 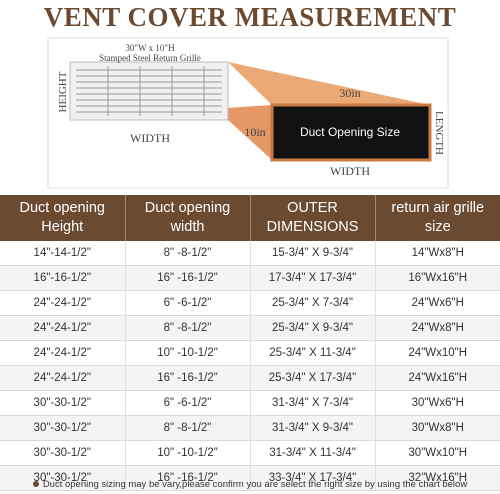 What do you see at coordinates (437, 303) in the screenshot?
I see `table-cell: 24"Wx6"H` at bounding box center [437, 303].